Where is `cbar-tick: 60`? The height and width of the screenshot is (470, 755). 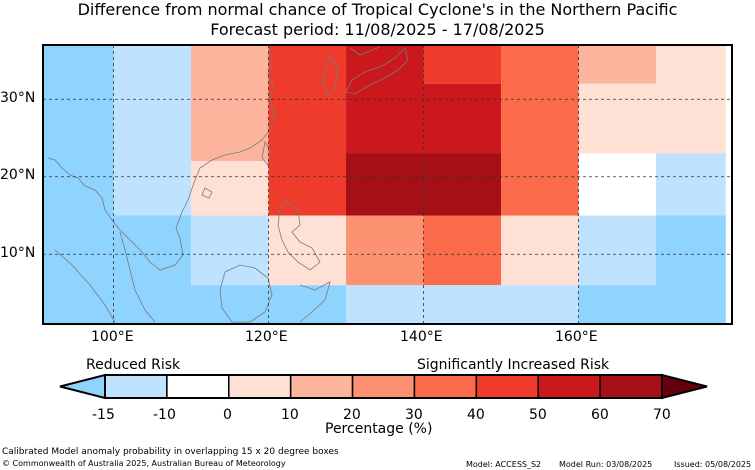
cbar-tick: 60 is located at coordinates (600, 415).